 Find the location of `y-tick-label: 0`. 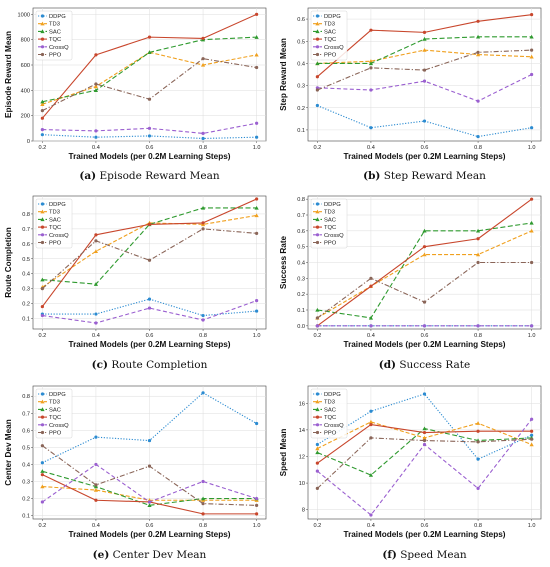

y-tick-label: 0 is located at coordinates (28, 142).